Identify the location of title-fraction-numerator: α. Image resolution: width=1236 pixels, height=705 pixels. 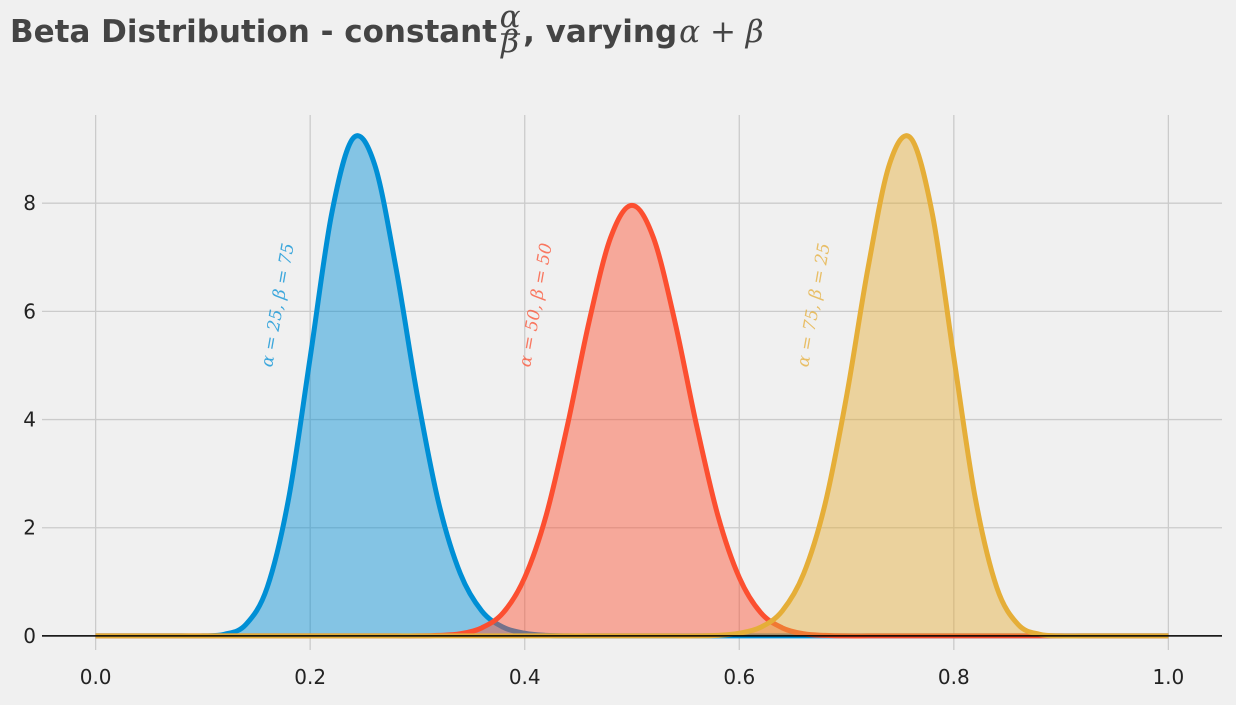
(510, 17).